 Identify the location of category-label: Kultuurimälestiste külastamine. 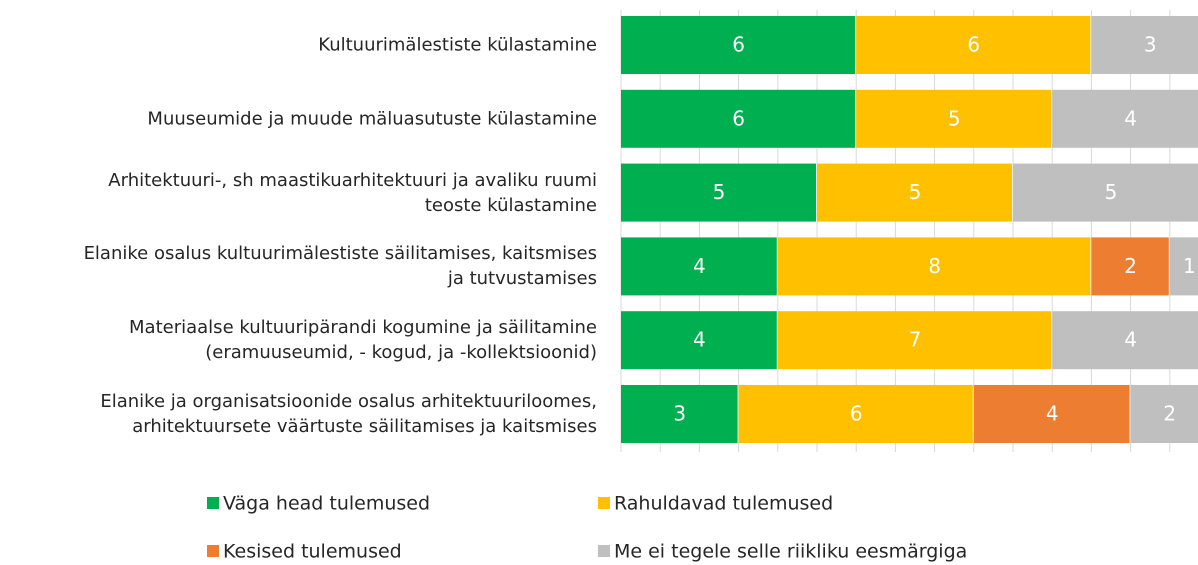
(457, 45).